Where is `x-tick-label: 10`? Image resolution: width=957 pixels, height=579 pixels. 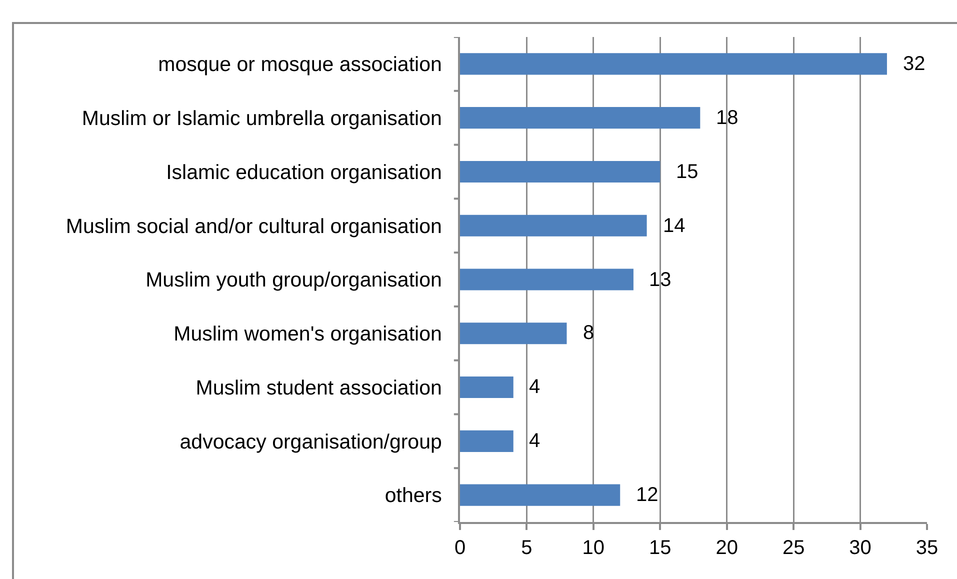
x-tick-label: 10 is located at coordinates (593, 548).